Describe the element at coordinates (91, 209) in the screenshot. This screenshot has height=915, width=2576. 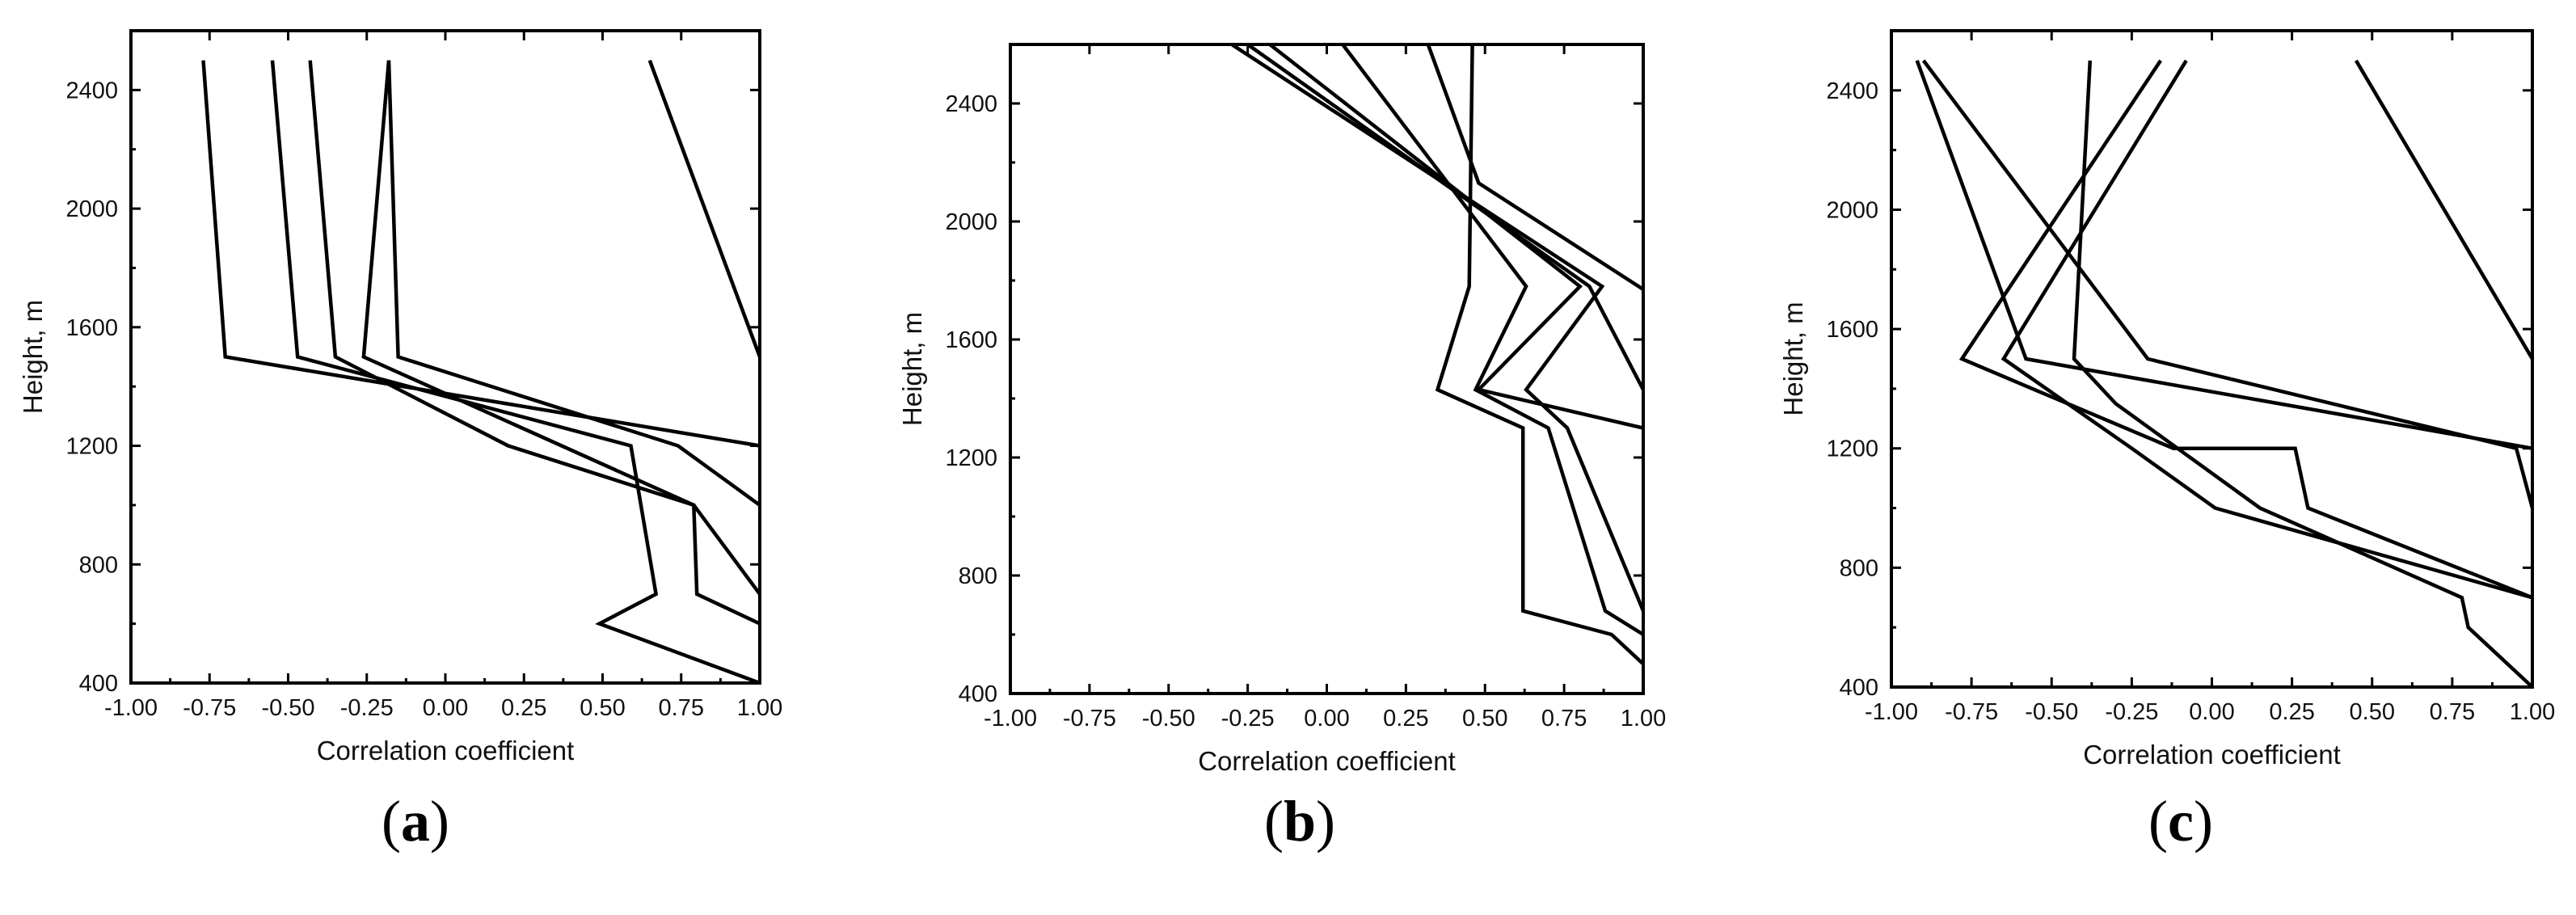
I see `panel-a-ytick-label: 2000` at that location.